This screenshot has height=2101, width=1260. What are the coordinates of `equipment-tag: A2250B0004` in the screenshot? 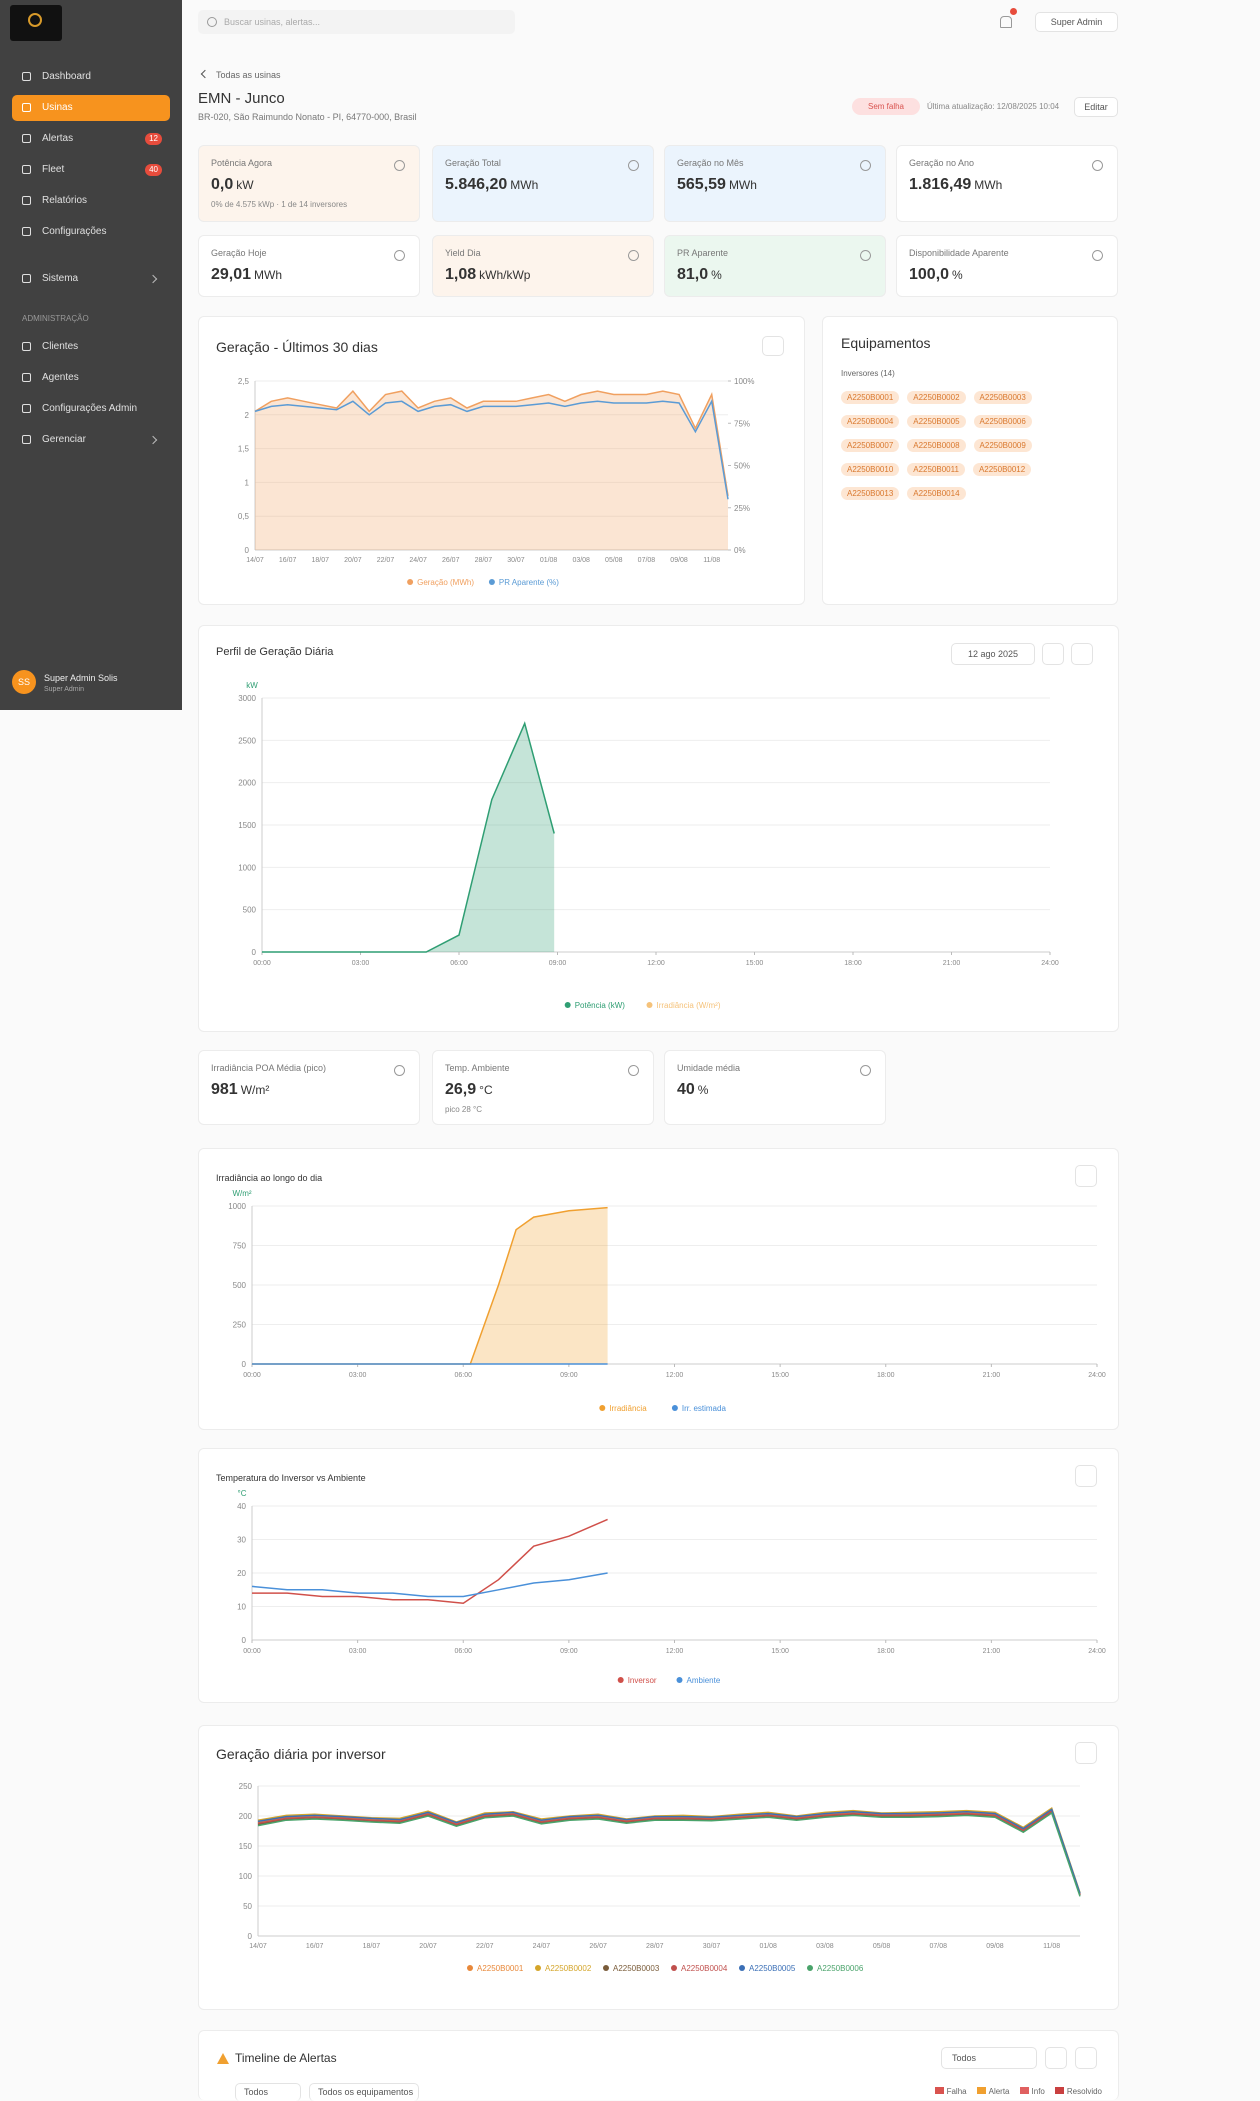 It's located at (870, 421).